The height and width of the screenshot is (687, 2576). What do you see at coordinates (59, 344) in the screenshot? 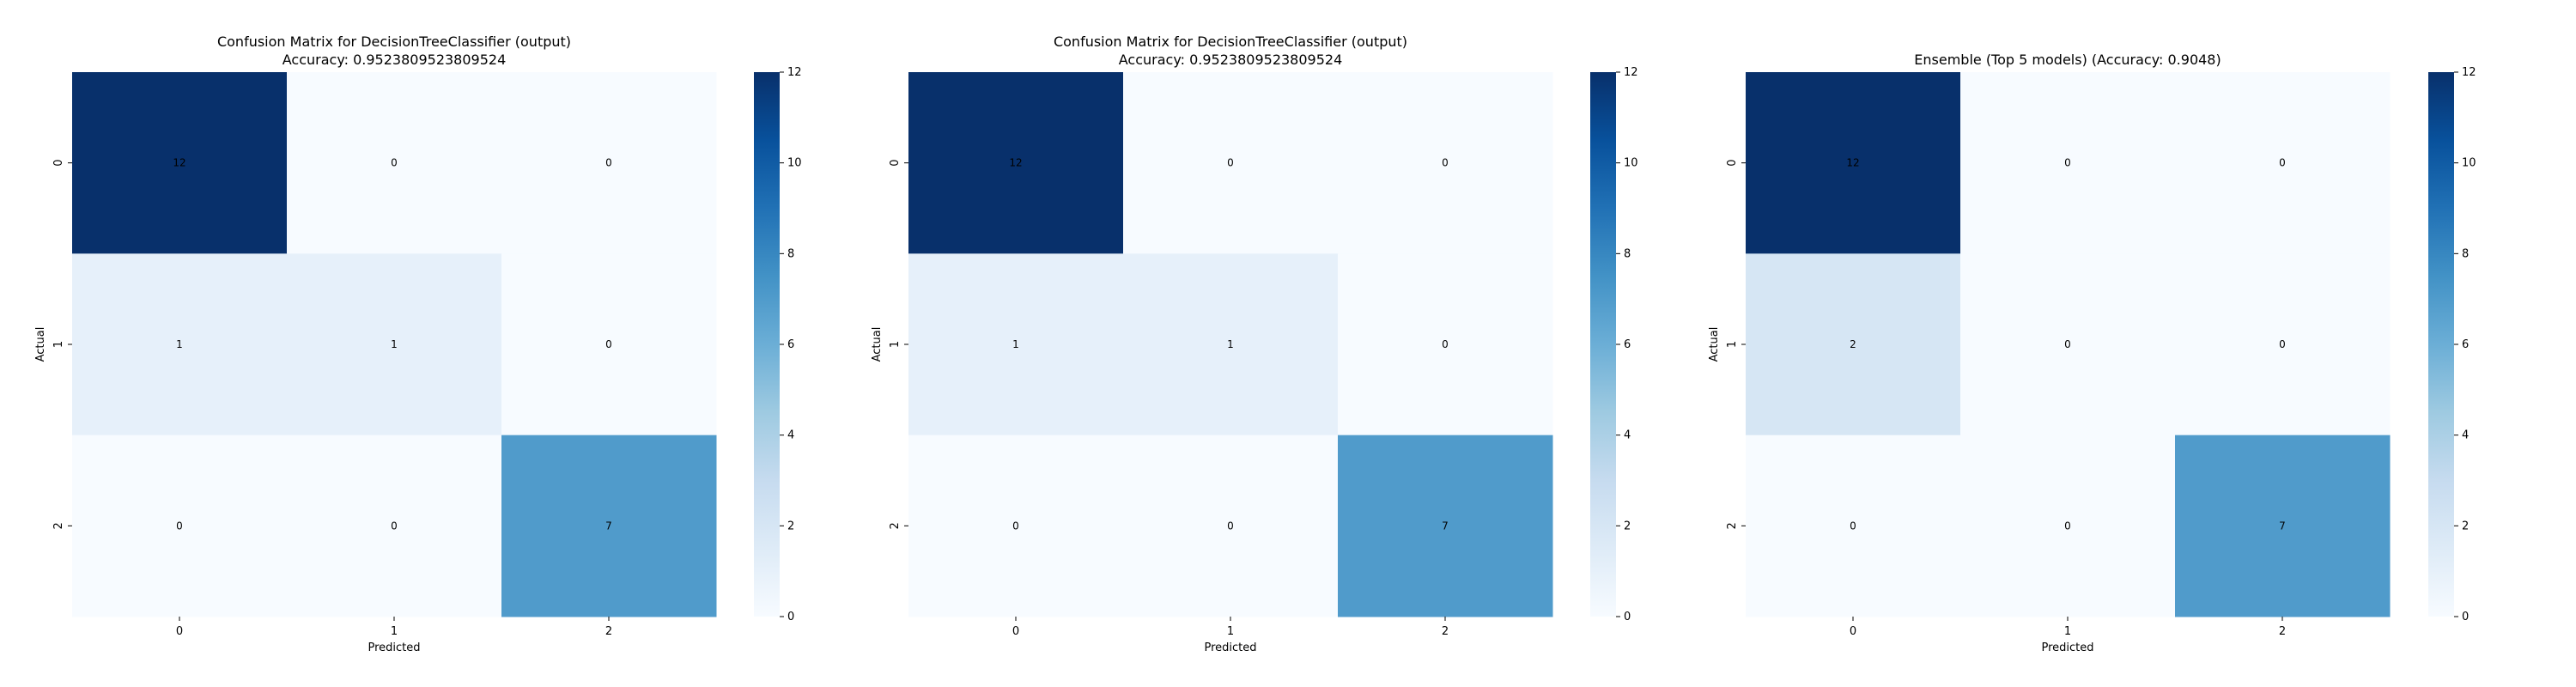
I see `y-tick-label: 1` at bounding box center [59, 344].